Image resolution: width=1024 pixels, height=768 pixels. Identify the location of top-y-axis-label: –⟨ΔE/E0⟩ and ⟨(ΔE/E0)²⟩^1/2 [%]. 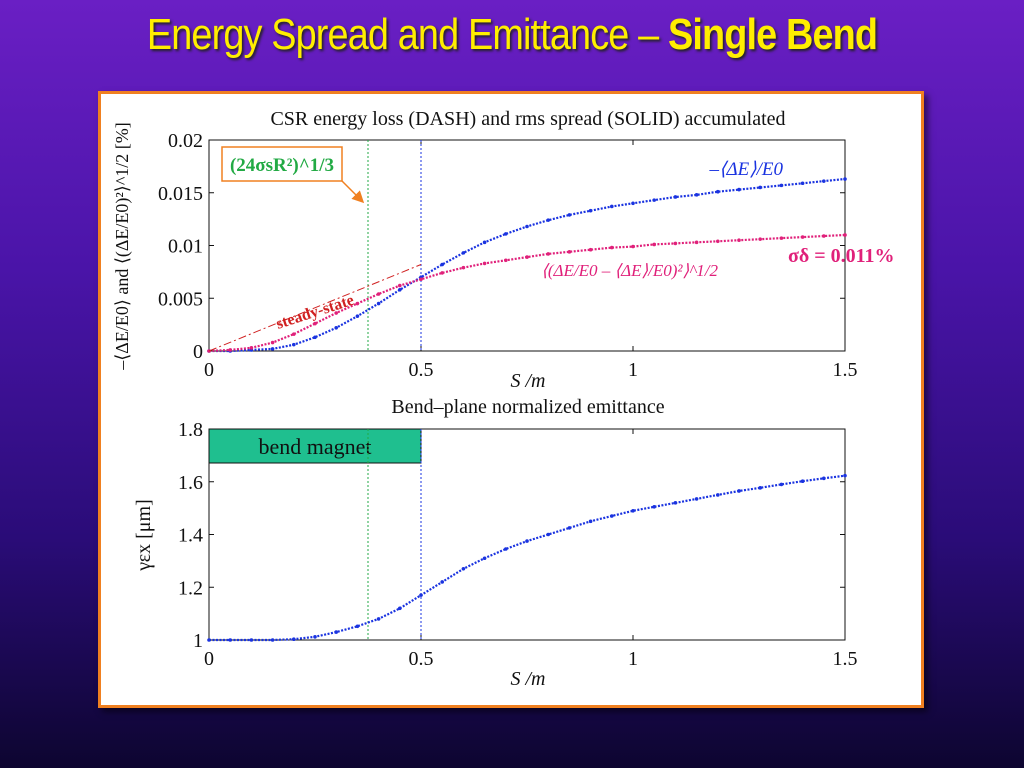
(122, 246).